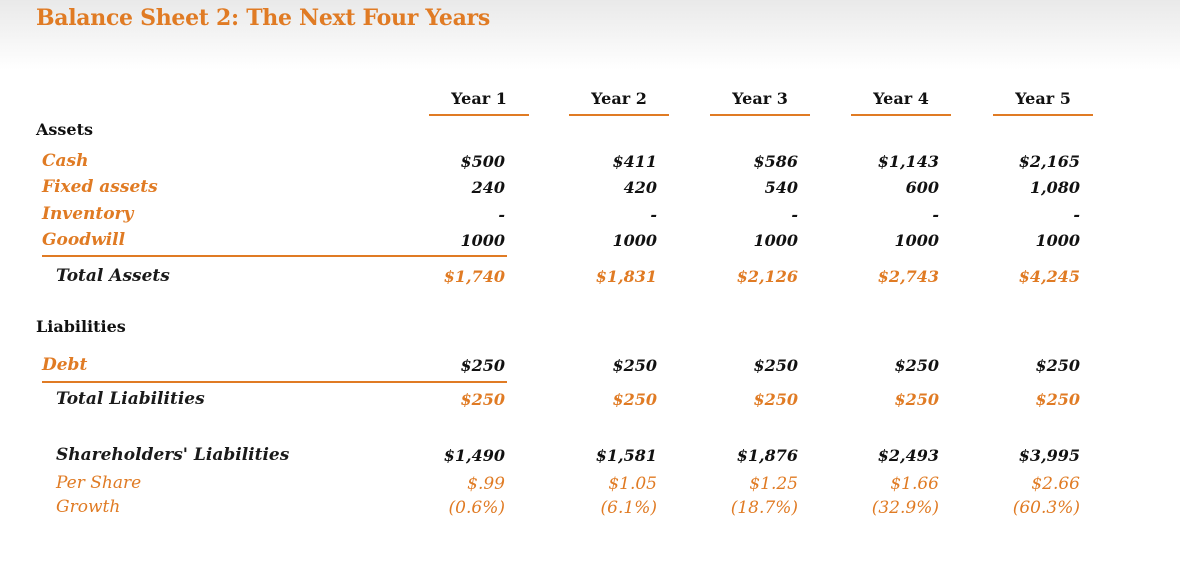  What do you see at coordinates (640, 187) in the screenshot?
I see `cell-fixed-assets: 420` at bounding box center [640, 187].